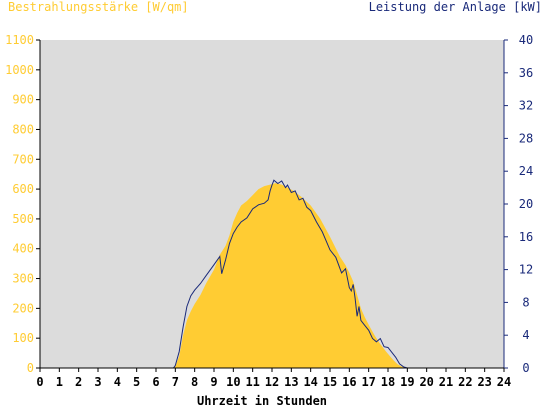  What do you see at coordinates (23, 129) in the screenshot?
I see `left-tick-label: 800` at bounding box center [23, 129].